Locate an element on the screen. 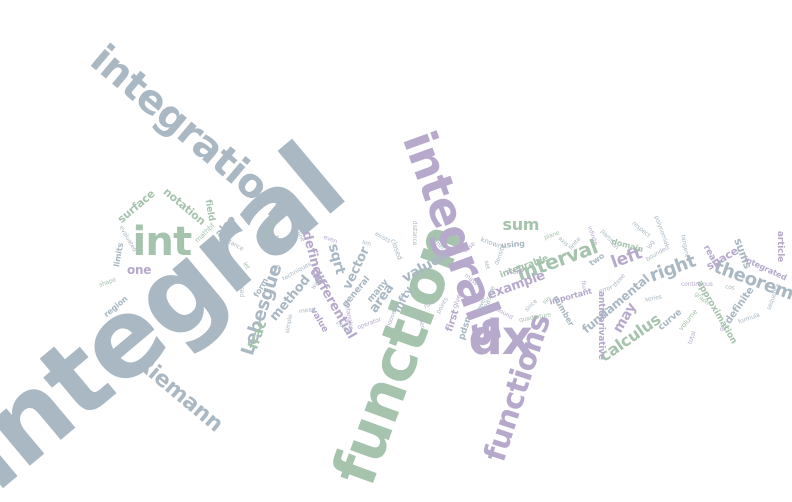  word-one: one is located at coordinates (139, 270).